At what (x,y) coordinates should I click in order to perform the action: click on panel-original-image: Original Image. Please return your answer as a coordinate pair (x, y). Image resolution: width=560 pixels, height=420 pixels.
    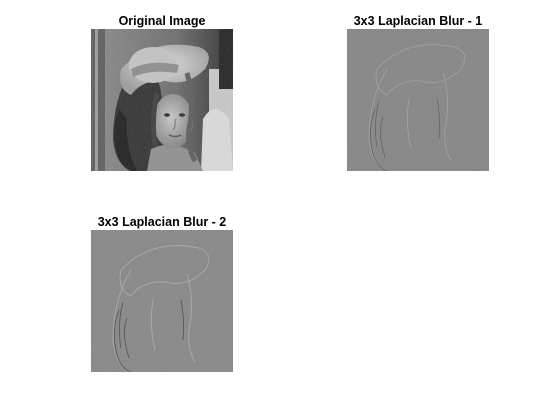
    Looking at the image, I should click on (162, 92).